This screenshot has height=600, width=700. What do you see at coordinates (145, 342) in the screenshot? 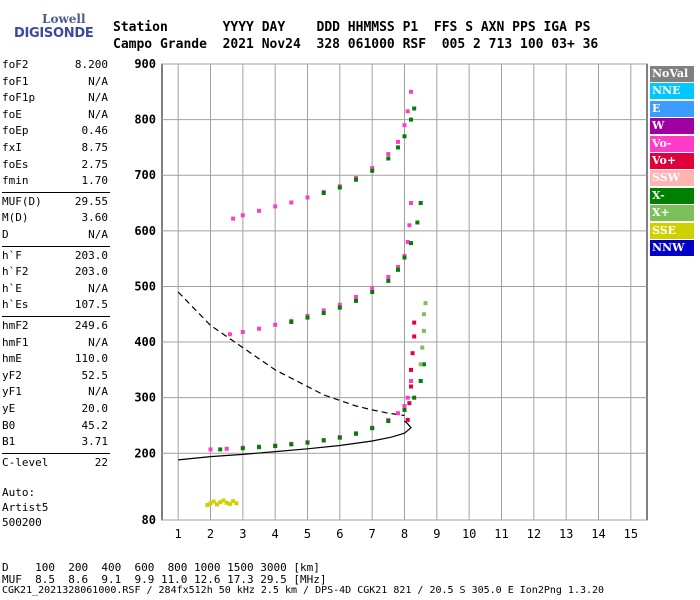
I see `y-tick-label: 400` at bounding box center [145, 342].